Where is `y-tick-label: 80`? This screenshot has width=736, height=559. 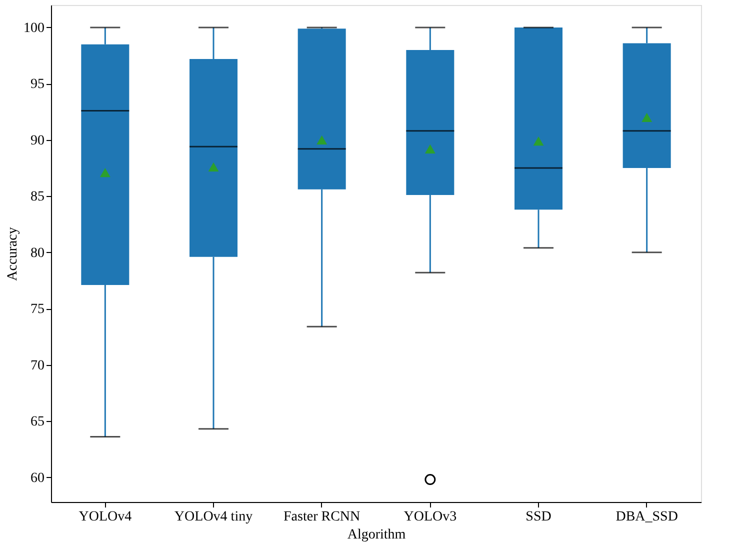
y-tick-label: 80 is located at coordinates (37, 253).